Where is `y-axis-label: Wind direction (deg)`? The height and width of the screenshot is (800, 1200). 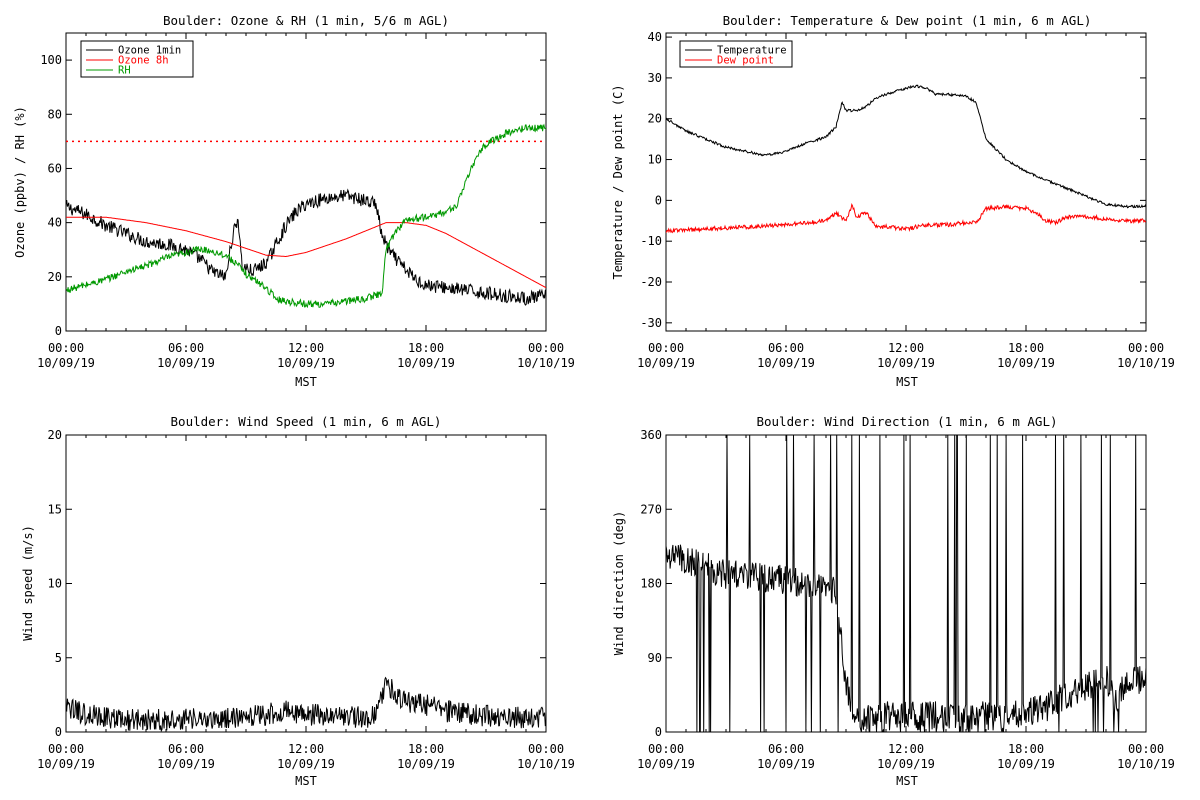 y-axis-label: Wind direction (deg) is located at coordinates (619, 583).